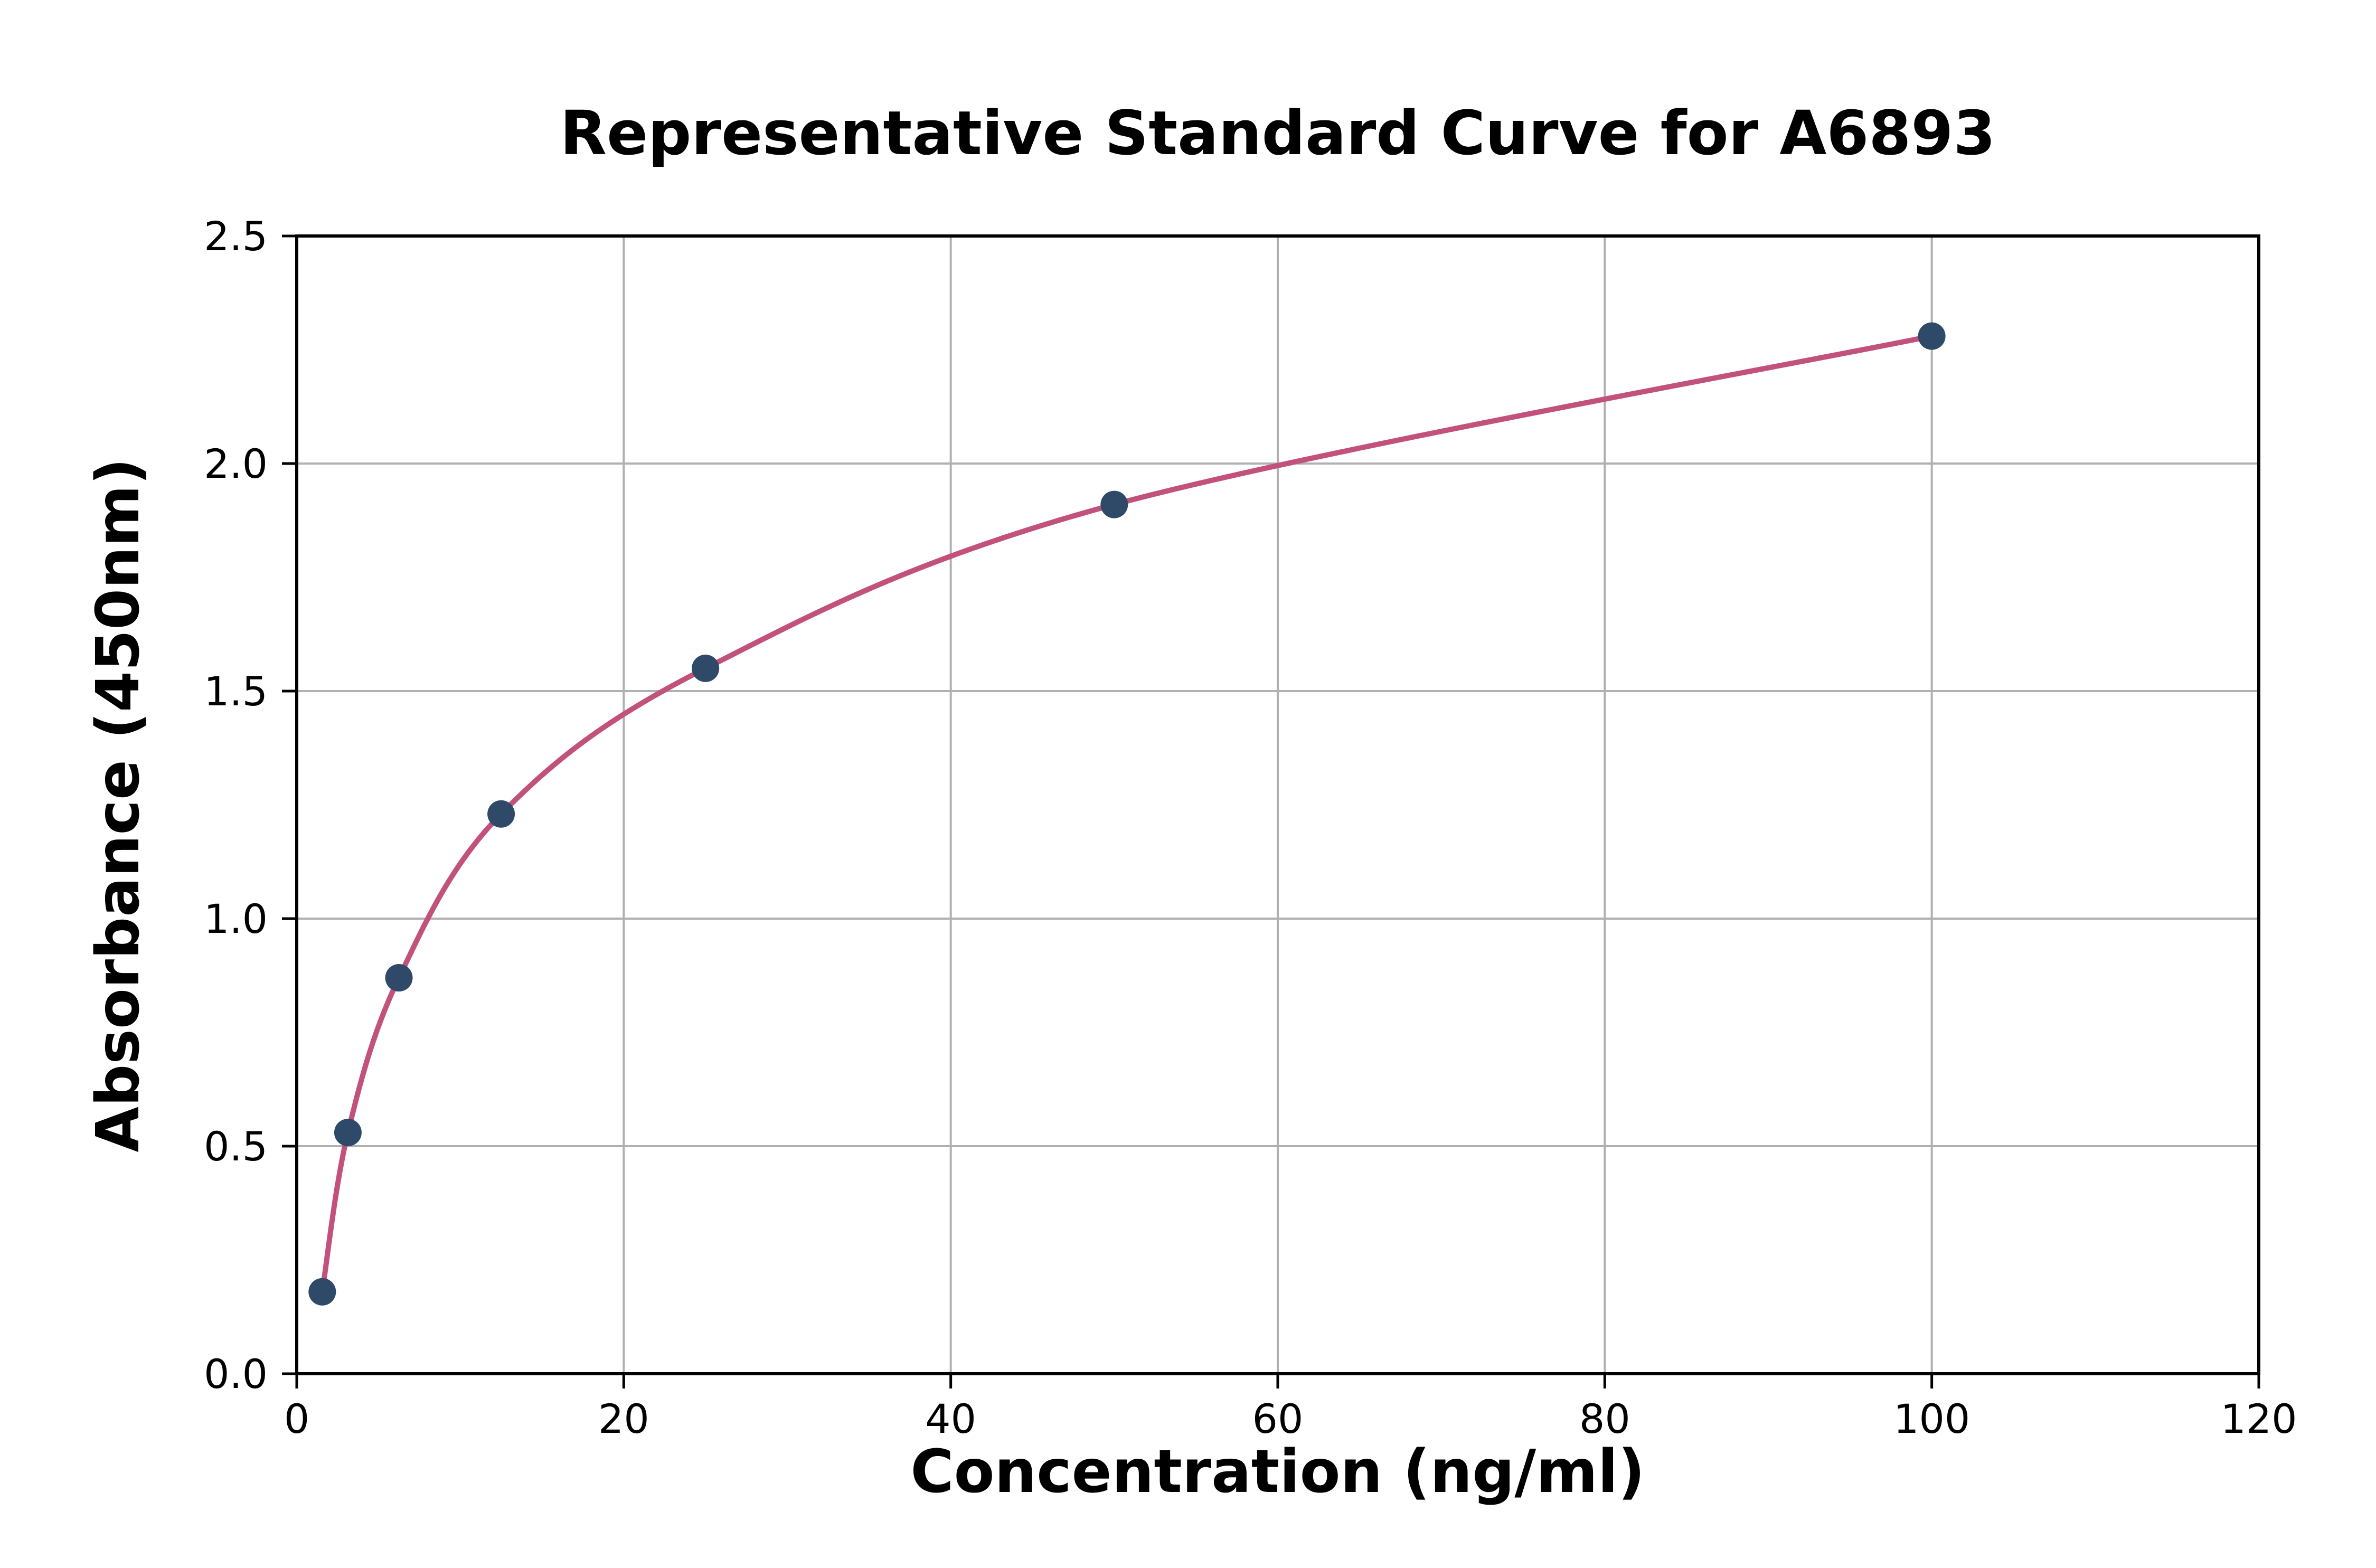  Describe the element at coordinates (1604, 1418) in the screenshot. I see `x-tick-label: 80` at that location.